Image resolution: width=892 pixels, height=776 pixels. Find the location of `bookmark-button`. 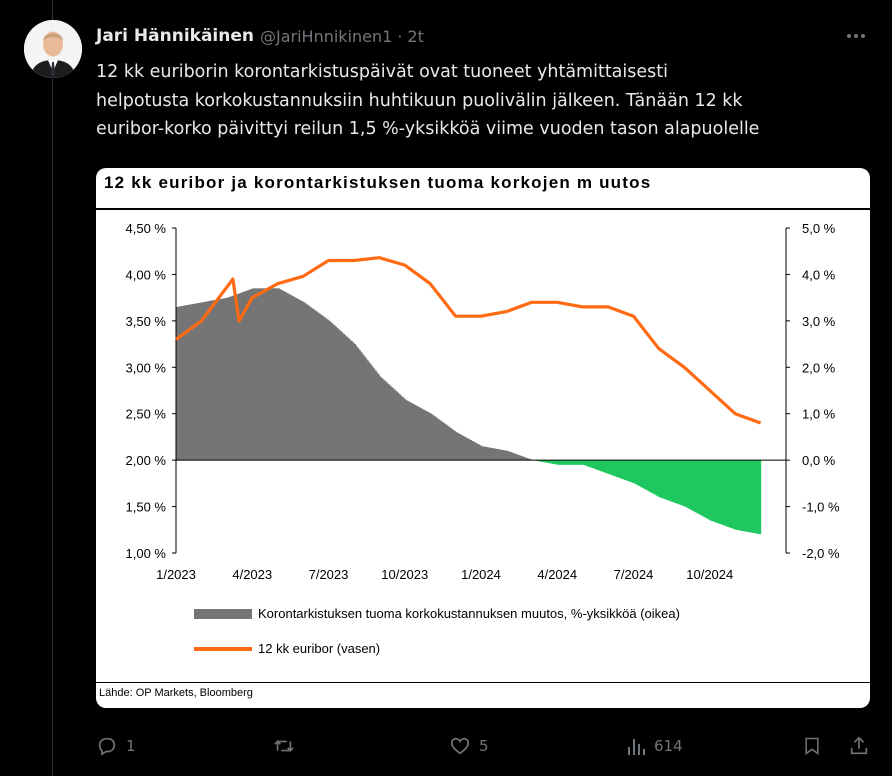

bookmark-button is located at coordinates (812, 746).